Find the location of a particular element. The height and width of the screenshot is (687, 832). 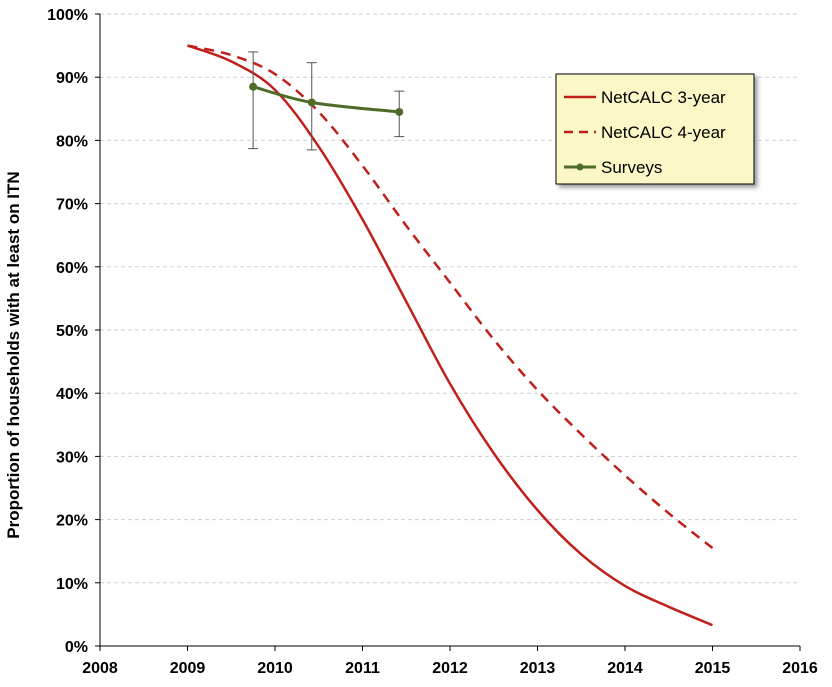

x-tick-label: 2015 is located at coordinates (713, 668).